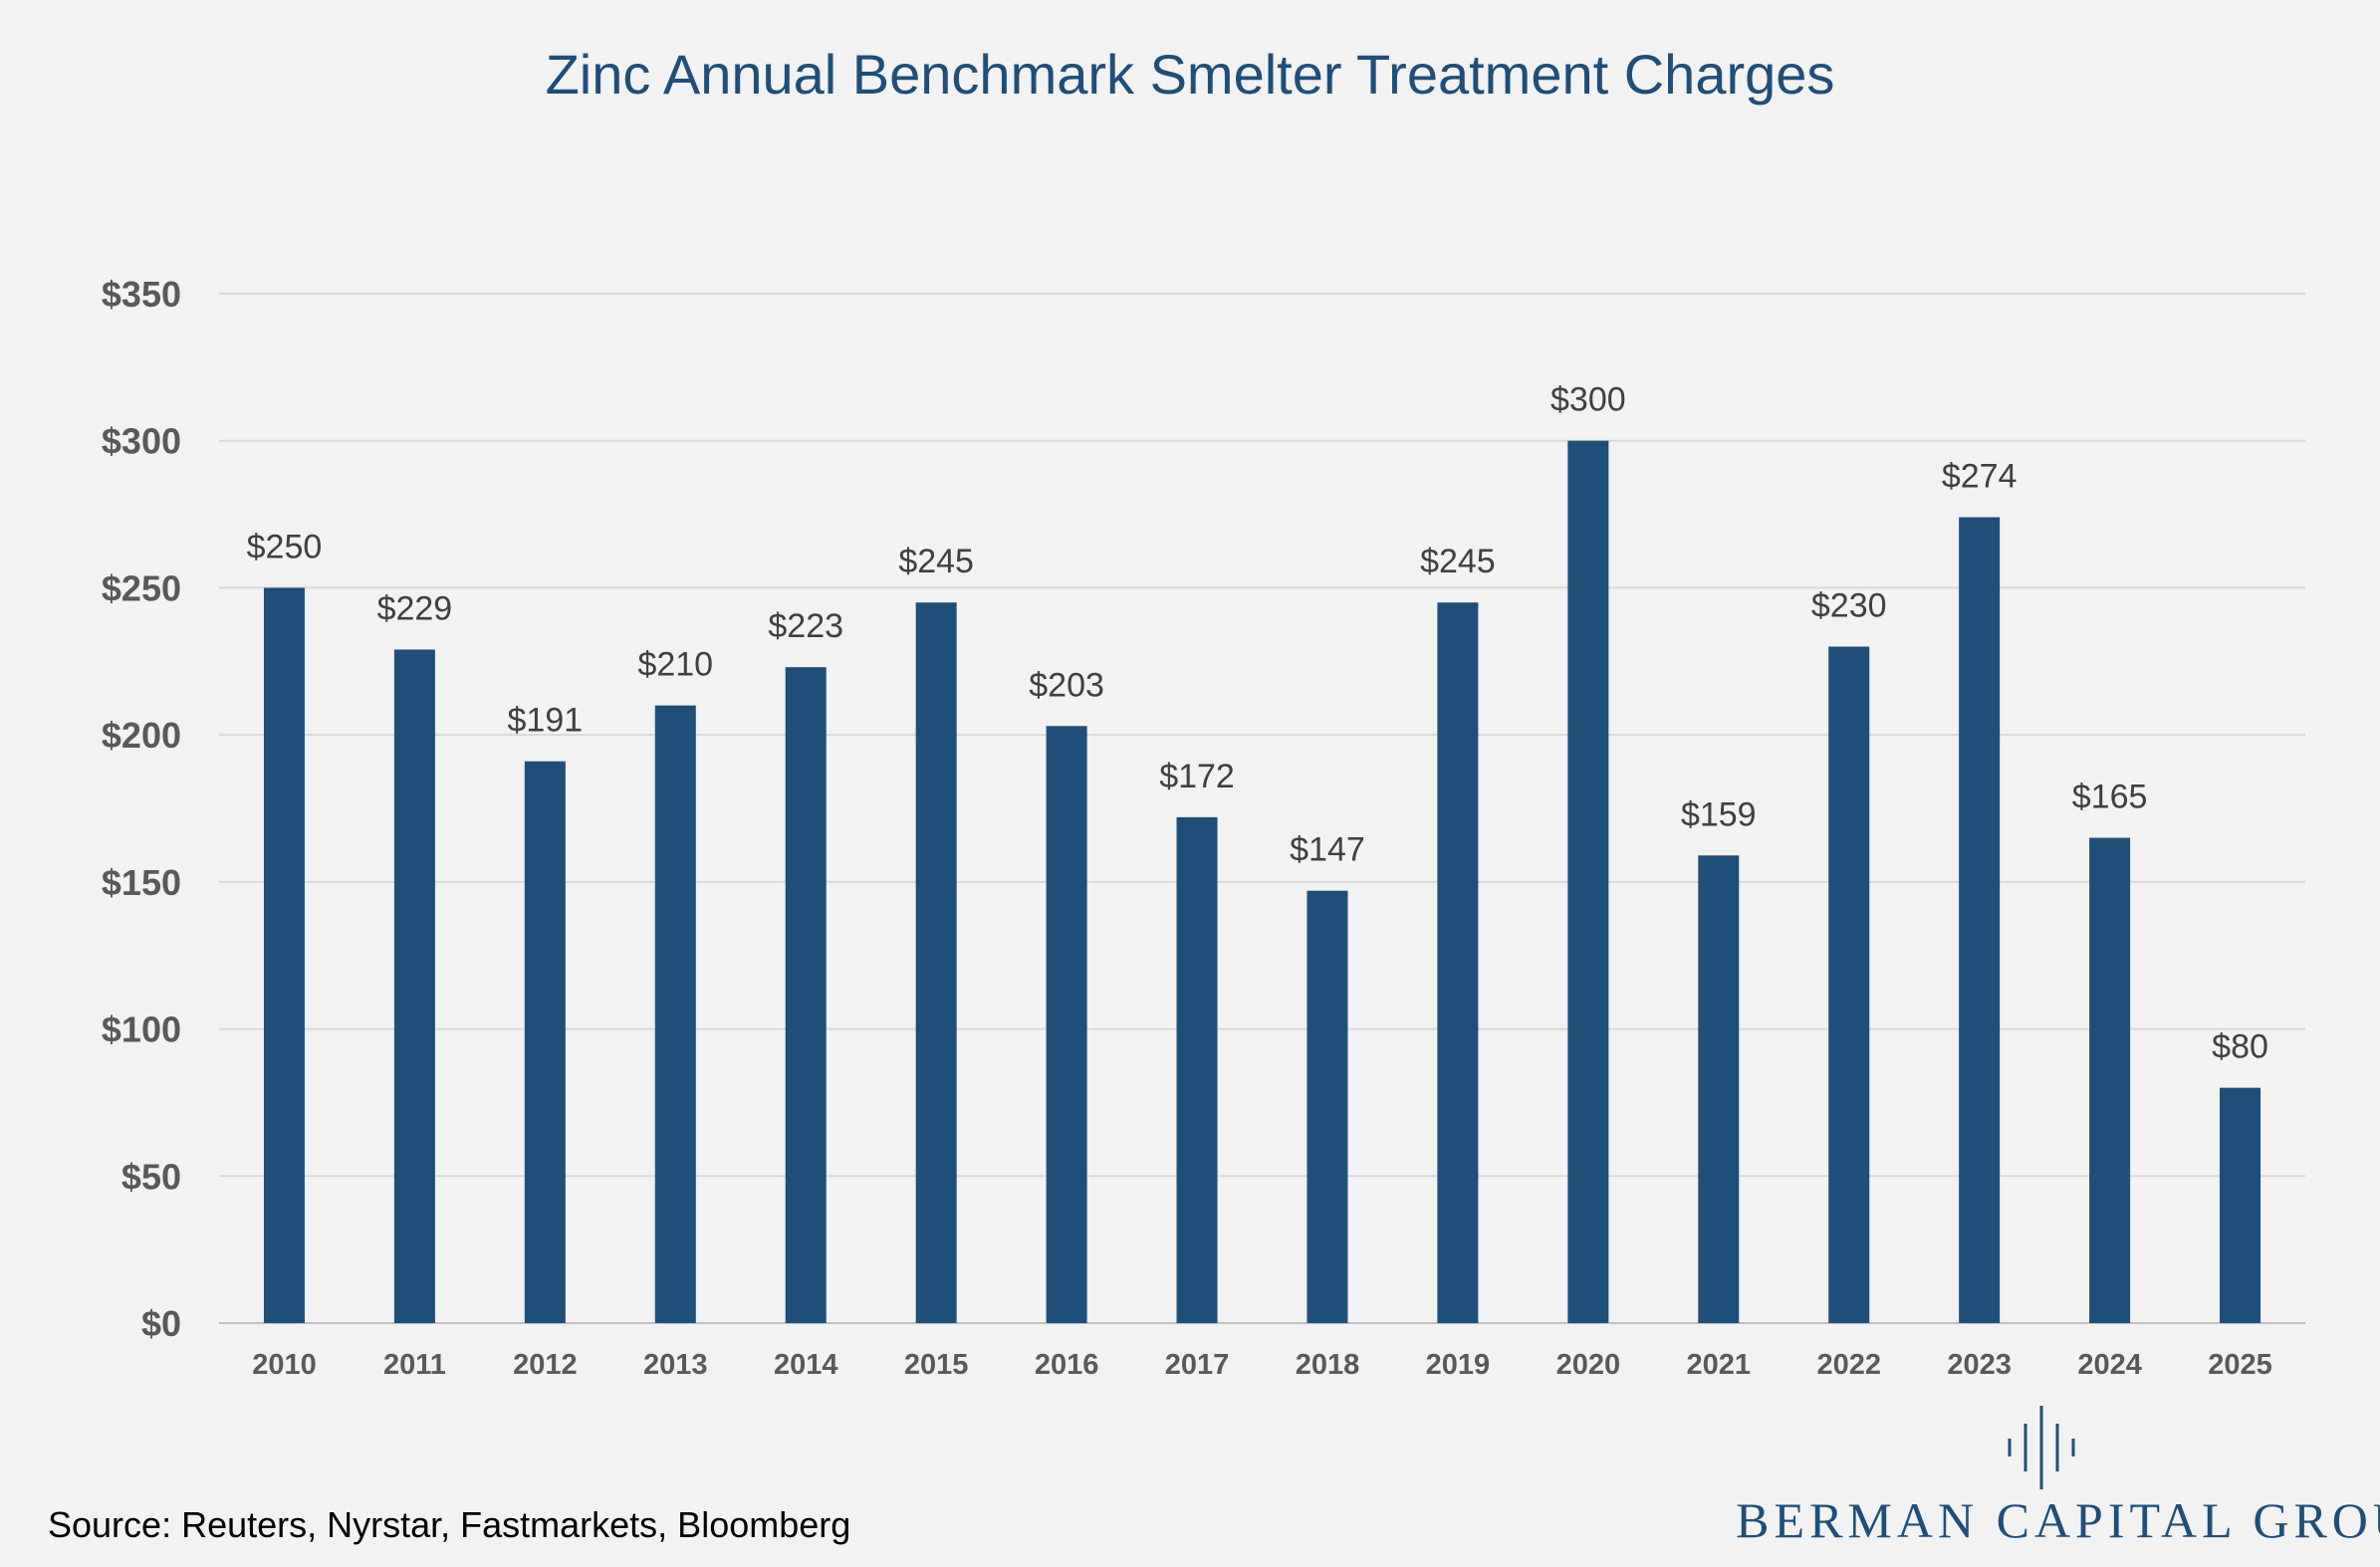 This screenshot has width=2380, height=1567. What do you see at coordinates (1849, 1365) in the screenshot?
I see `x-tick-label-2022: 2022` at bounding box center [1849, 1365].